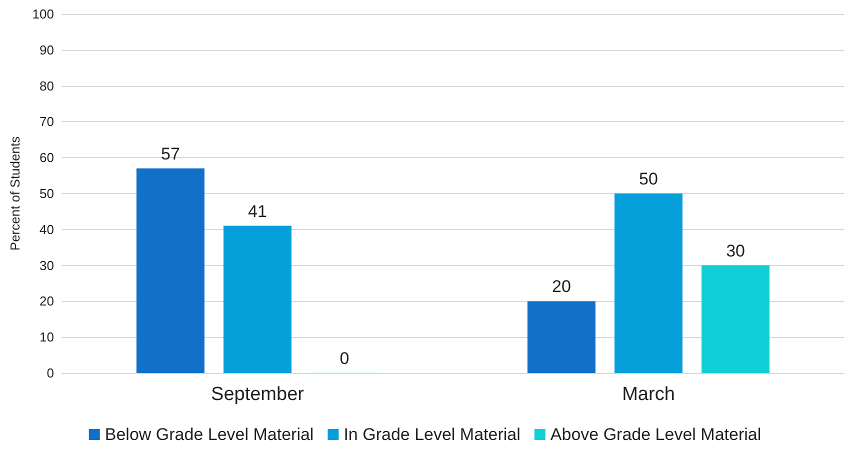 The image size is (850, 454). Describe the element at coordinates (47, 193) in the screenshot. I see `y-tick-label: 50` at that location.